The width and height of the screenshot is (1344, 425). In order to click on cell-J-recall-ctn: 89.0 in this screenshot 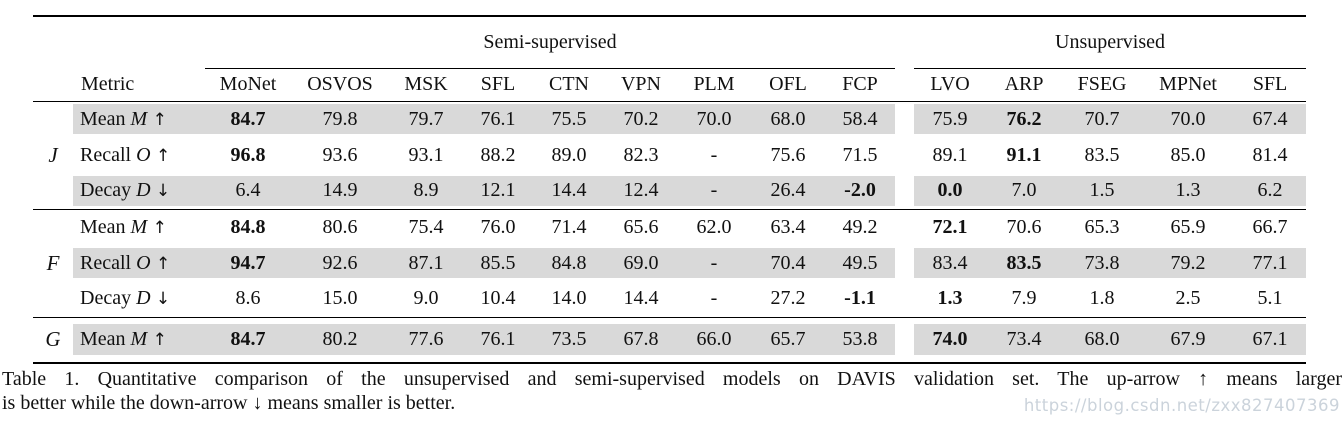, I will do `click(569, 154)`.